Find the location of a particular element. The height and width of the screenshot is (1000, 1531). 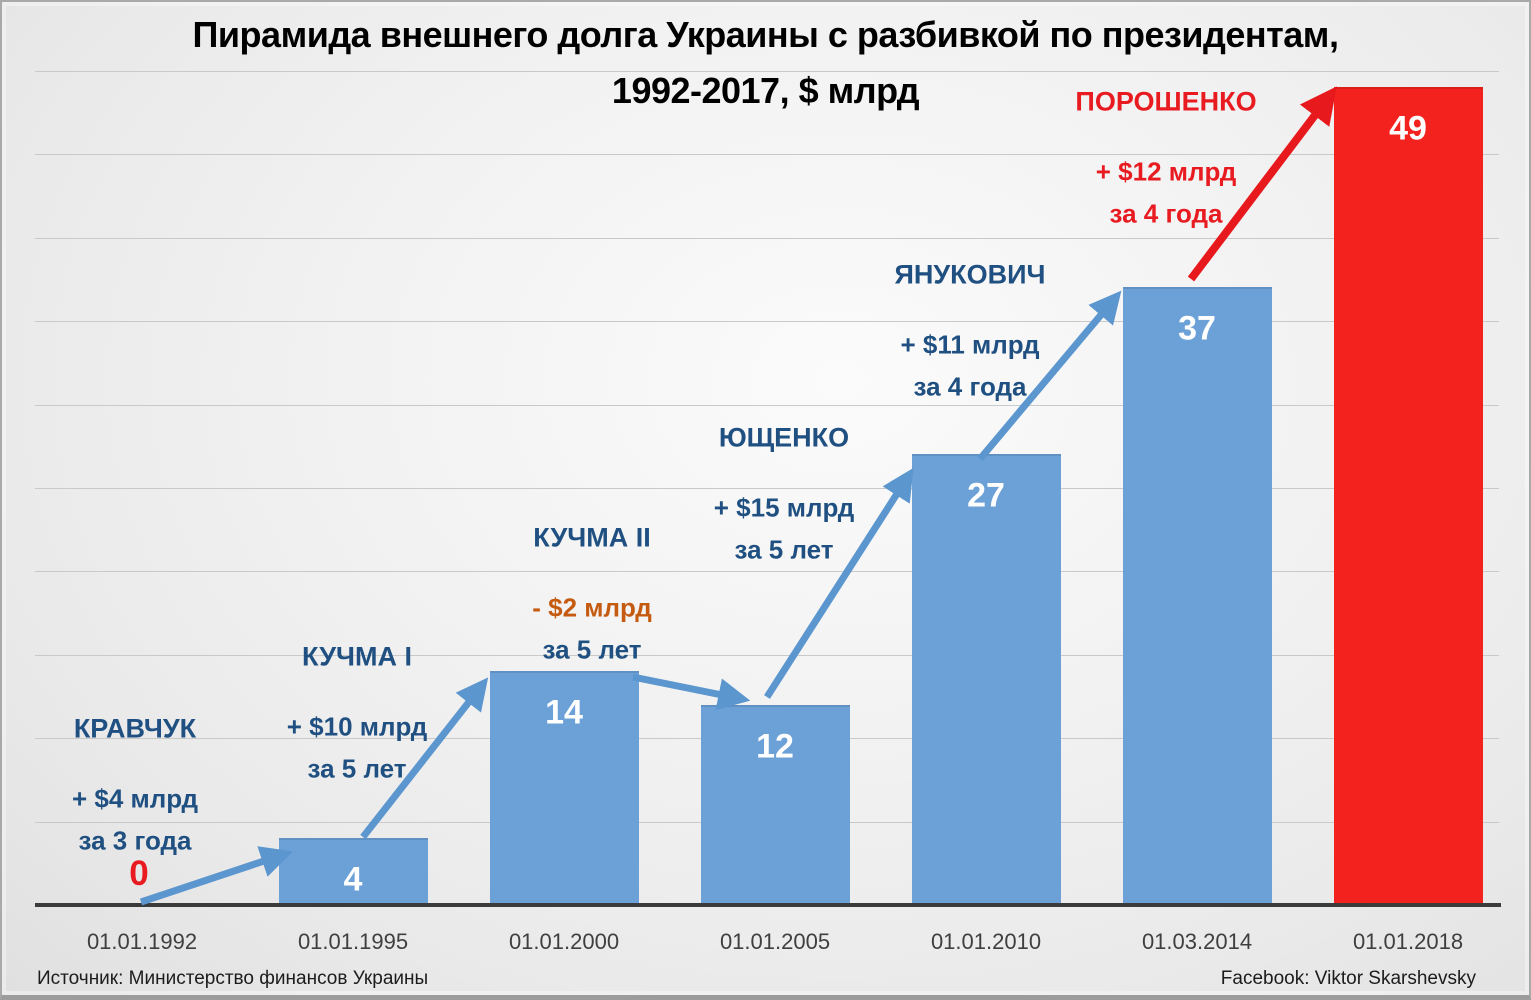

annotation-president-name: ПОРОШЕНКО is located at coordinates (1166, 101).